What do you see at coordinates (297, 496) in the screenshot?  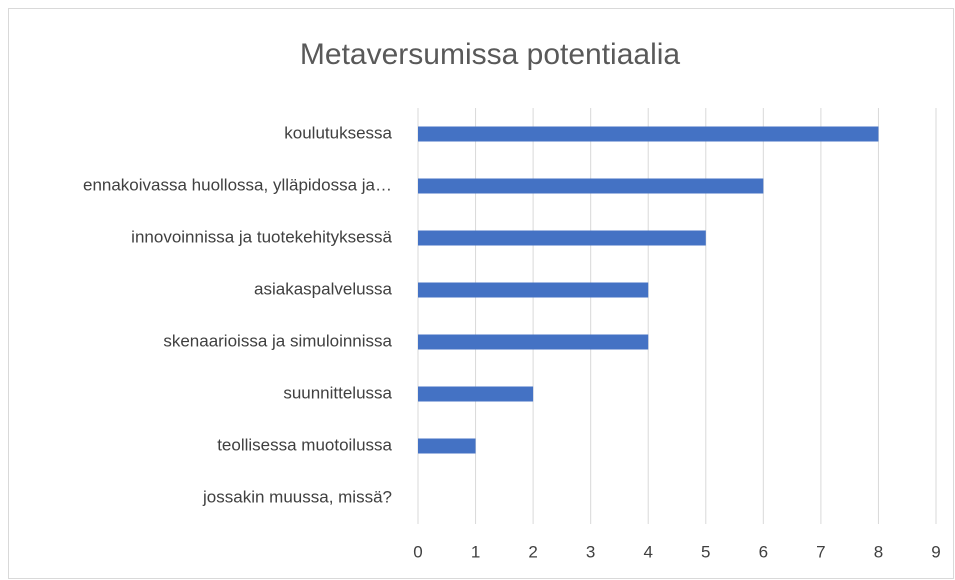 I see `y-tick-label: jossakin muussa, missä?` at bounding box center [297, 496].